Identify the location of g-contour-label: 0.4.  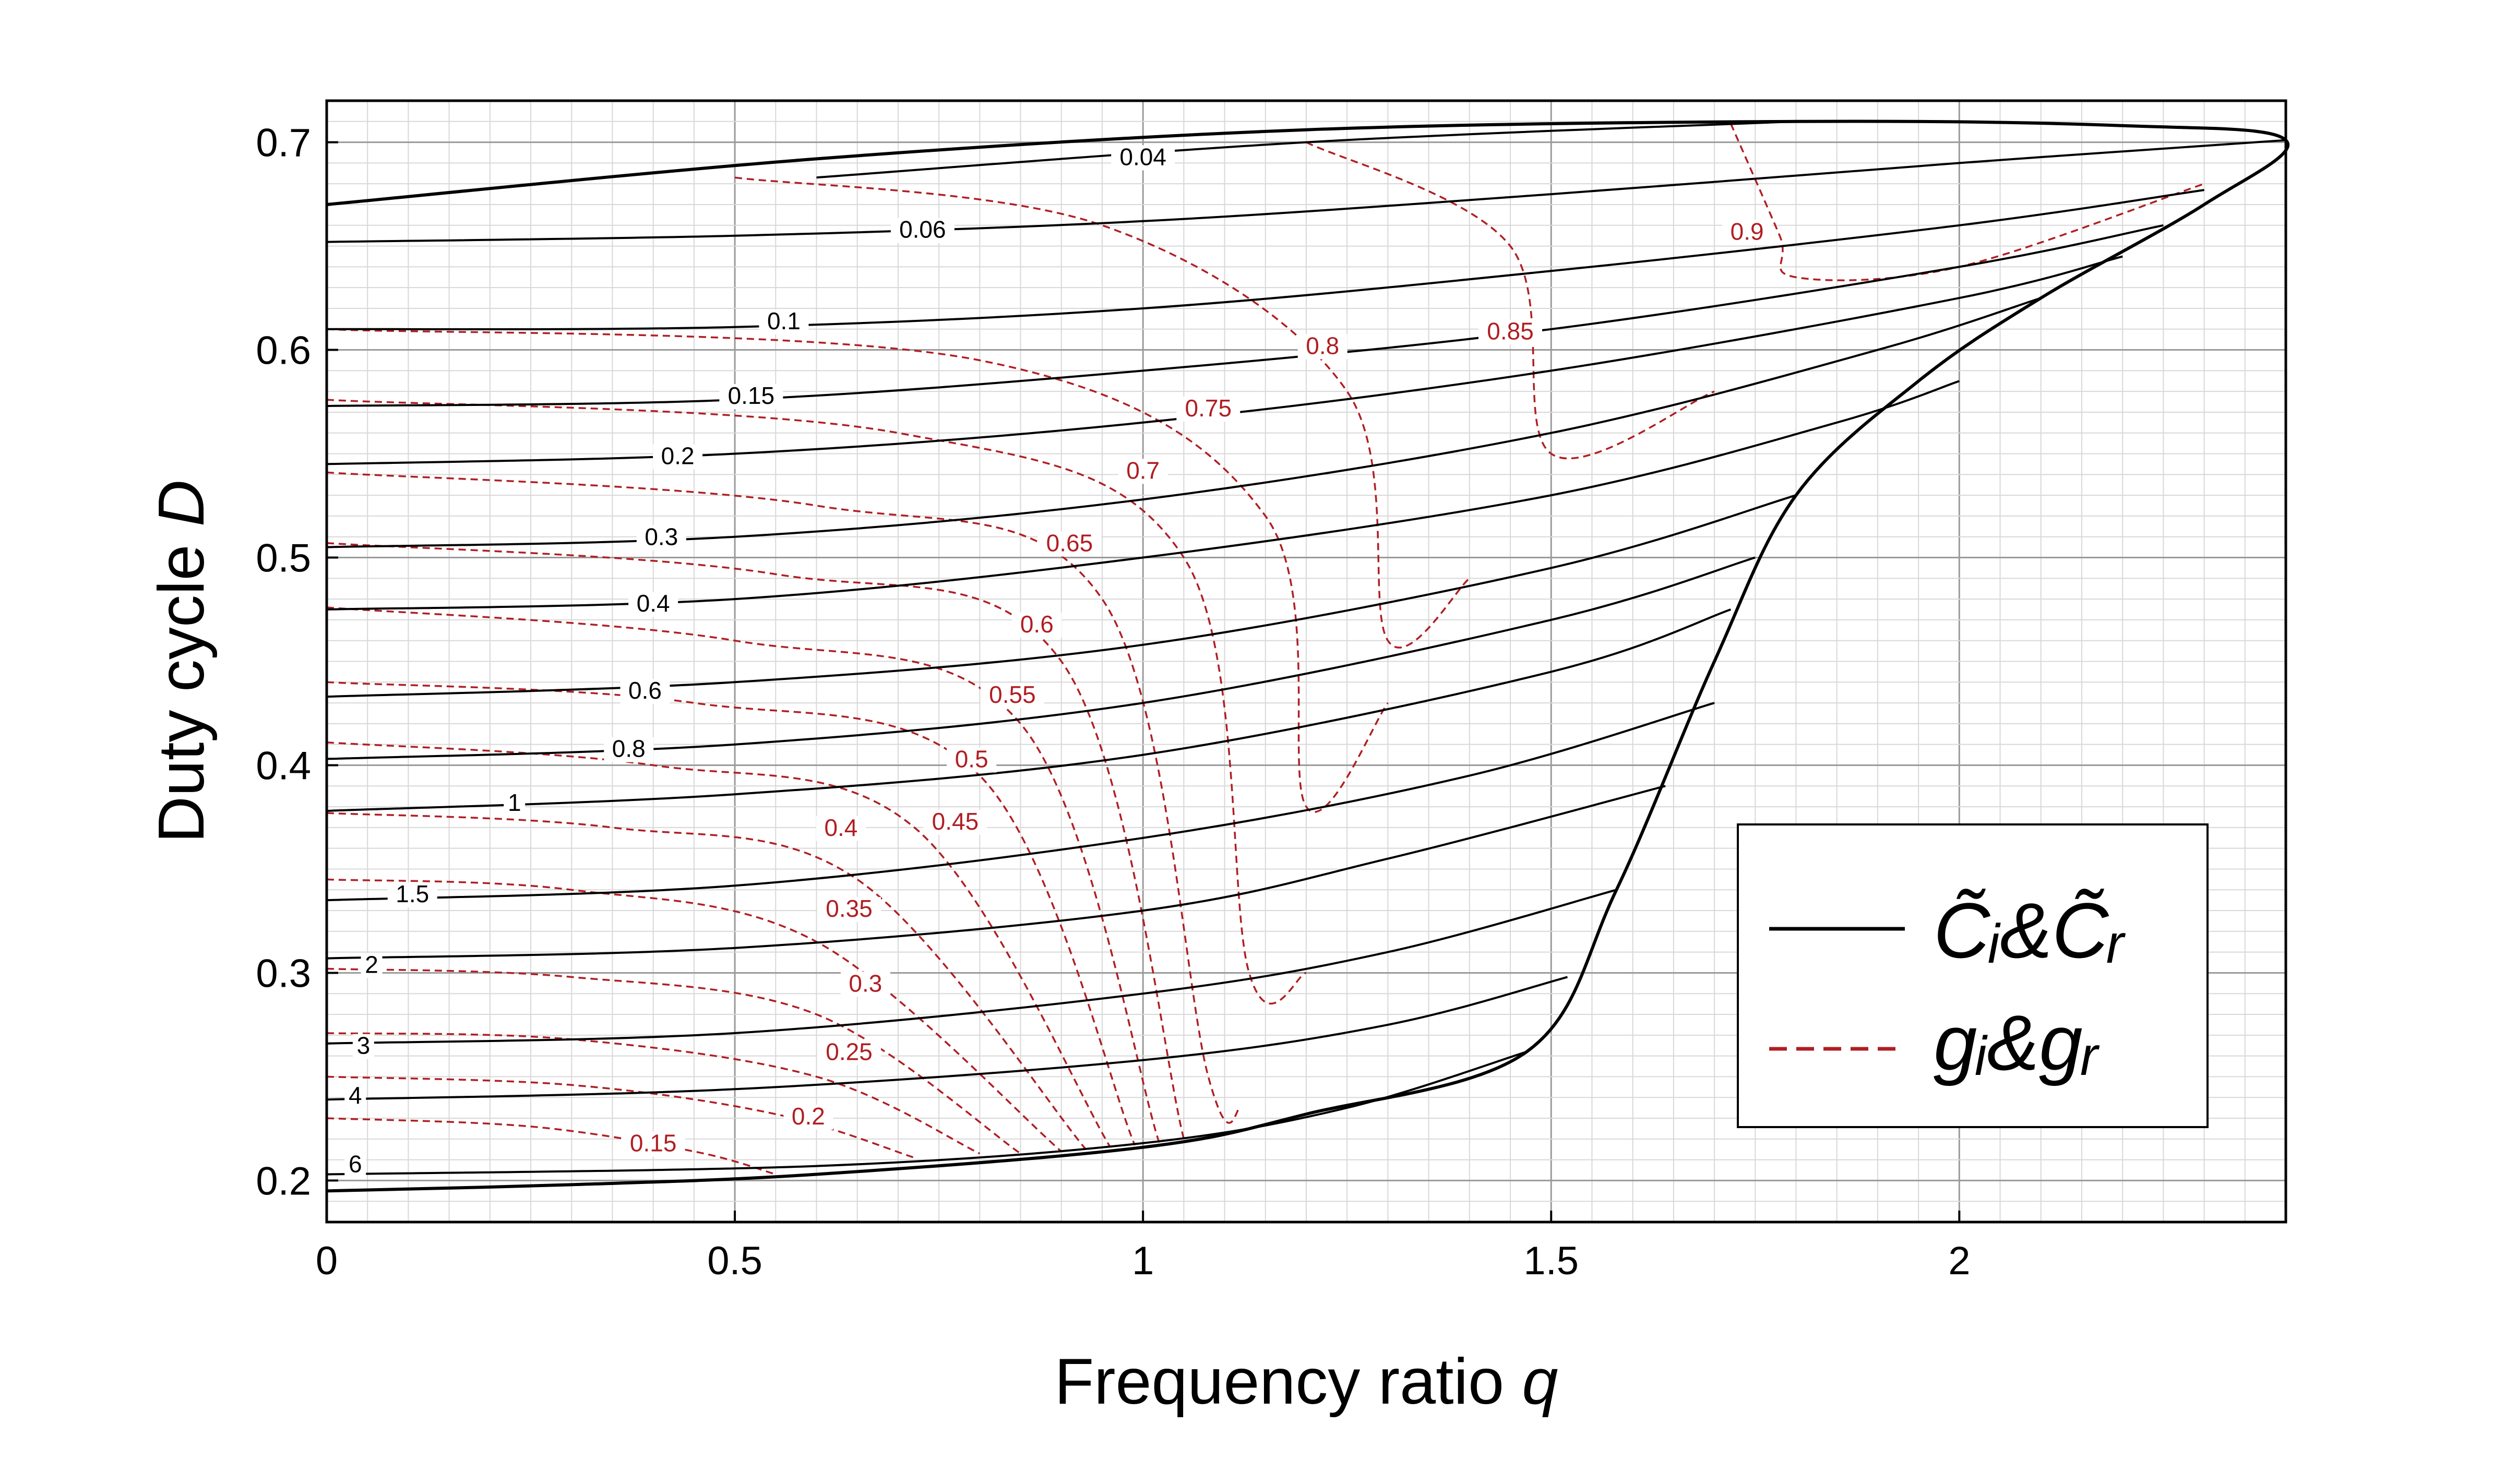
(840, 827).